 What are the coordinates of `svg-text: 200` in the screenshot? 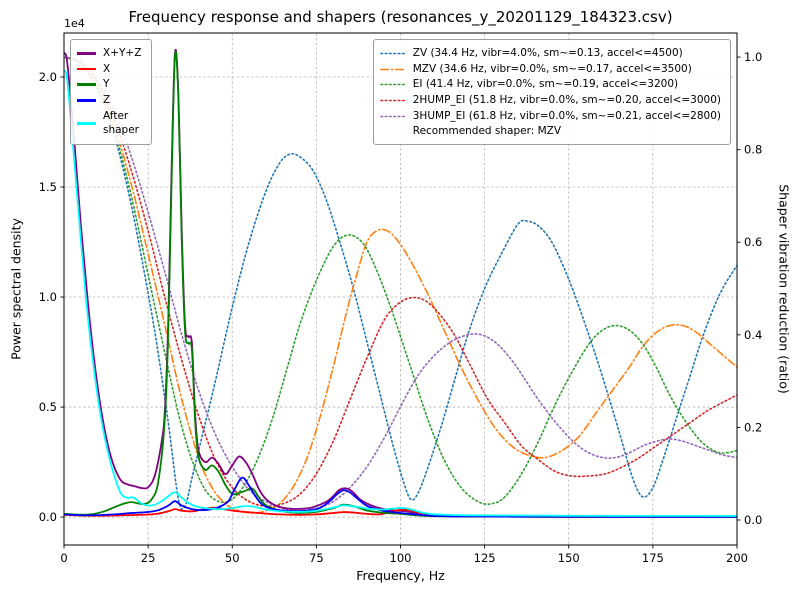 It's located at (737, 558).